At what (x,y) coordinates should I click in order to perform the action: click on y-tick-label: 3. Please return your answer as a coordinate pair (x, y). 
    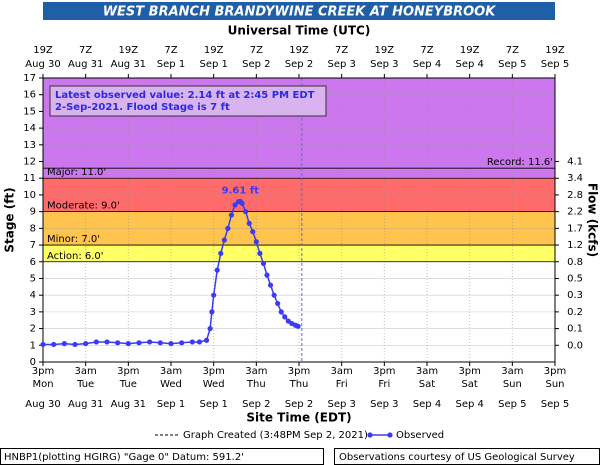
    Looking at the image, I should click on (33, 312).